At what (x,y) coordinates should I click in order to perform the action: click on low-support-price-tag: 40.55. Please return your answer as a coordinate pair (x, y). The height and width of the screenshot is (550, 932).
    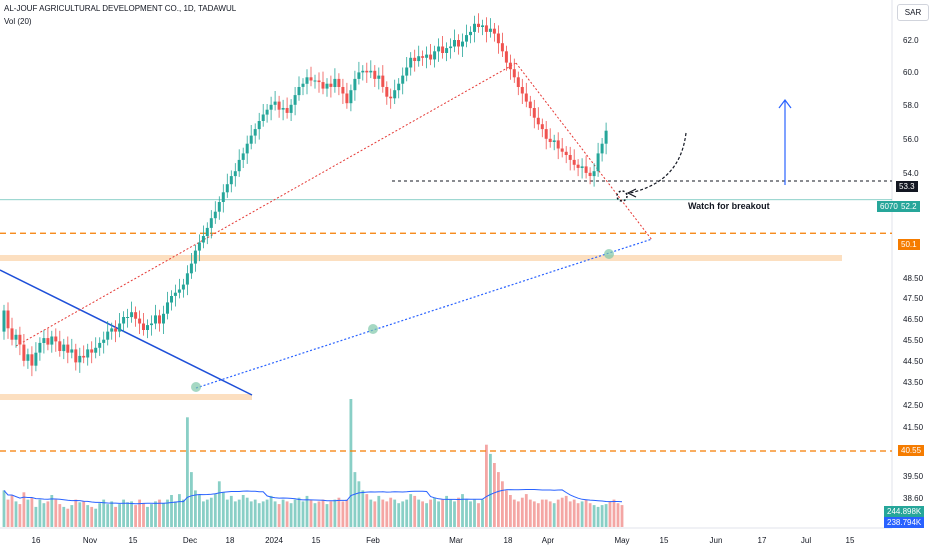
    Looking at the image, I should click on (911, 450).